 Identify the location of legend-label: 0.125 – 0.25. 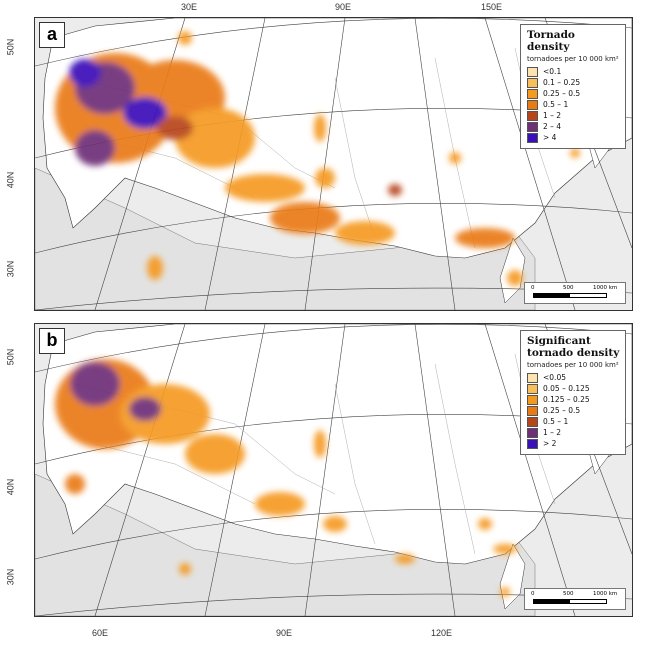
(566, 399).